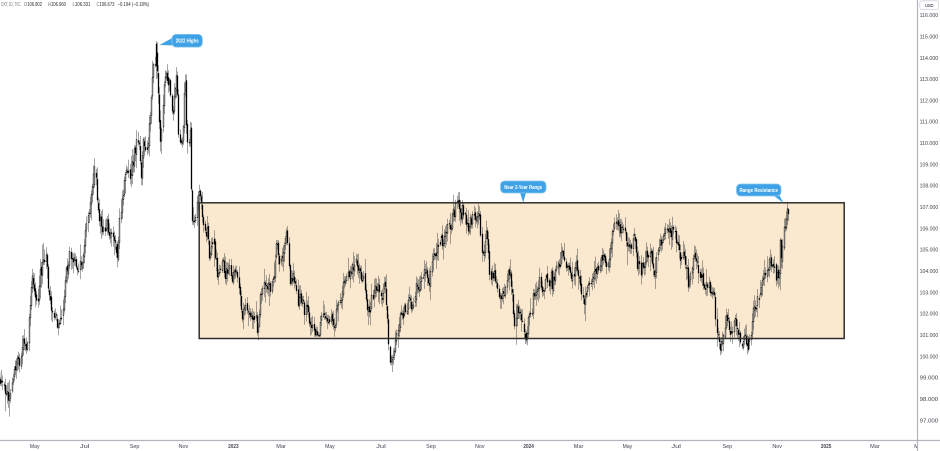 The width and height of the screenshot is (940, 451). I want to click on svg-text: 2022 Highs, so click(187, 42).